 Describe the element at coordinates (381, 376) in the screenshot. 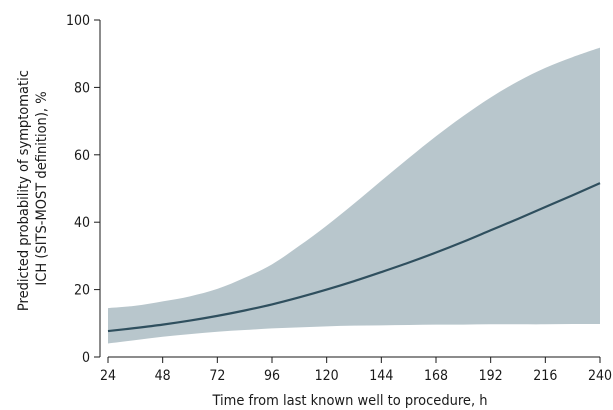

I see `x-tick-label: 144` at that location.